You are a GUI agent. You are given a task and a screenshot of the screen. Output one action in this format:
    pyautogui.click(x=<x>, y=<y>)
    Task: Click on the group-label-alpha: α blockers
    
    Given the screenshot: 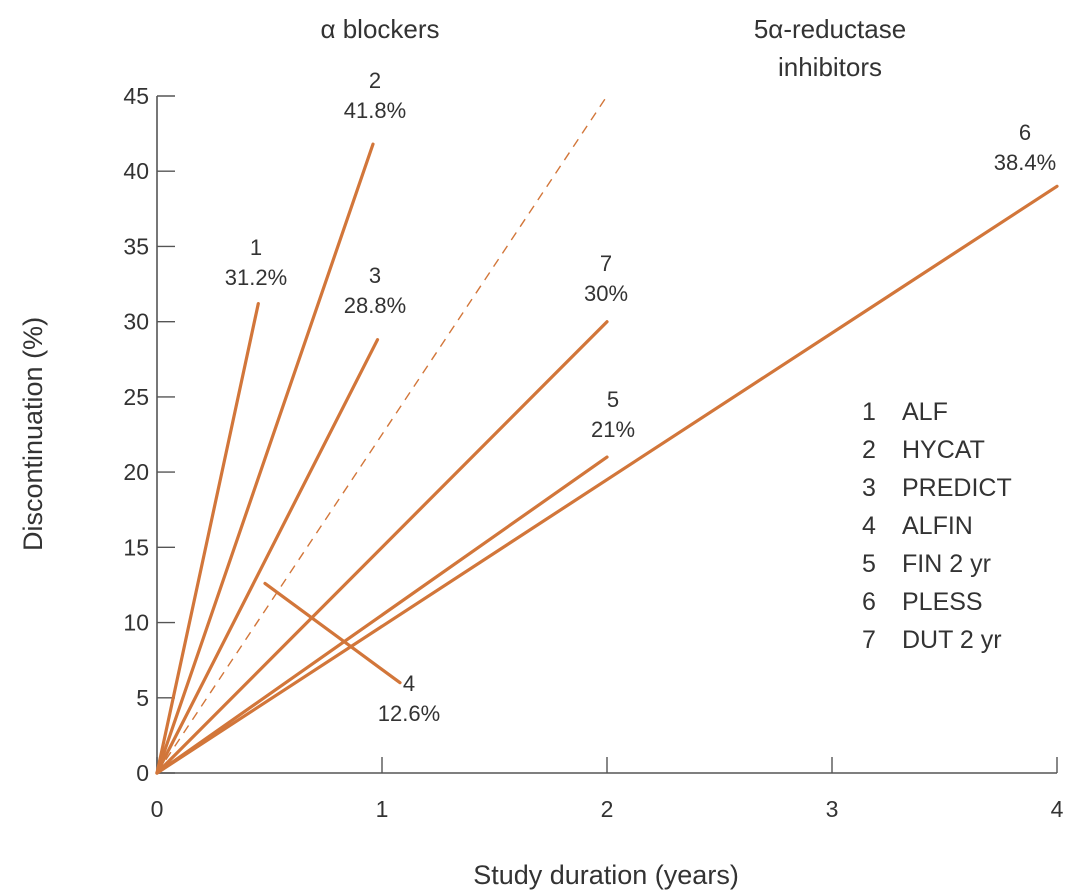 What is the action you would take?
    pyautogui.click(x=379, y=29)
    